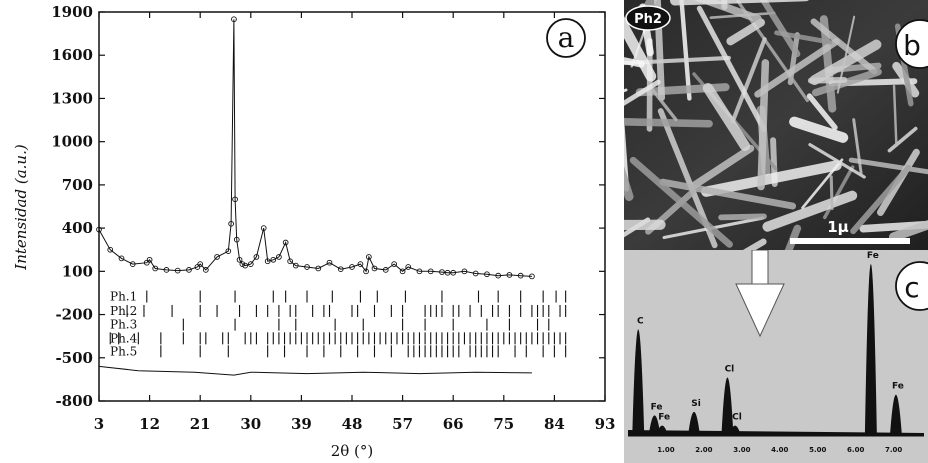  What do you see at coordinates (77, 185) in the screenshot?
I see `y-tick-label: 700` at bounding box center [77, 185].